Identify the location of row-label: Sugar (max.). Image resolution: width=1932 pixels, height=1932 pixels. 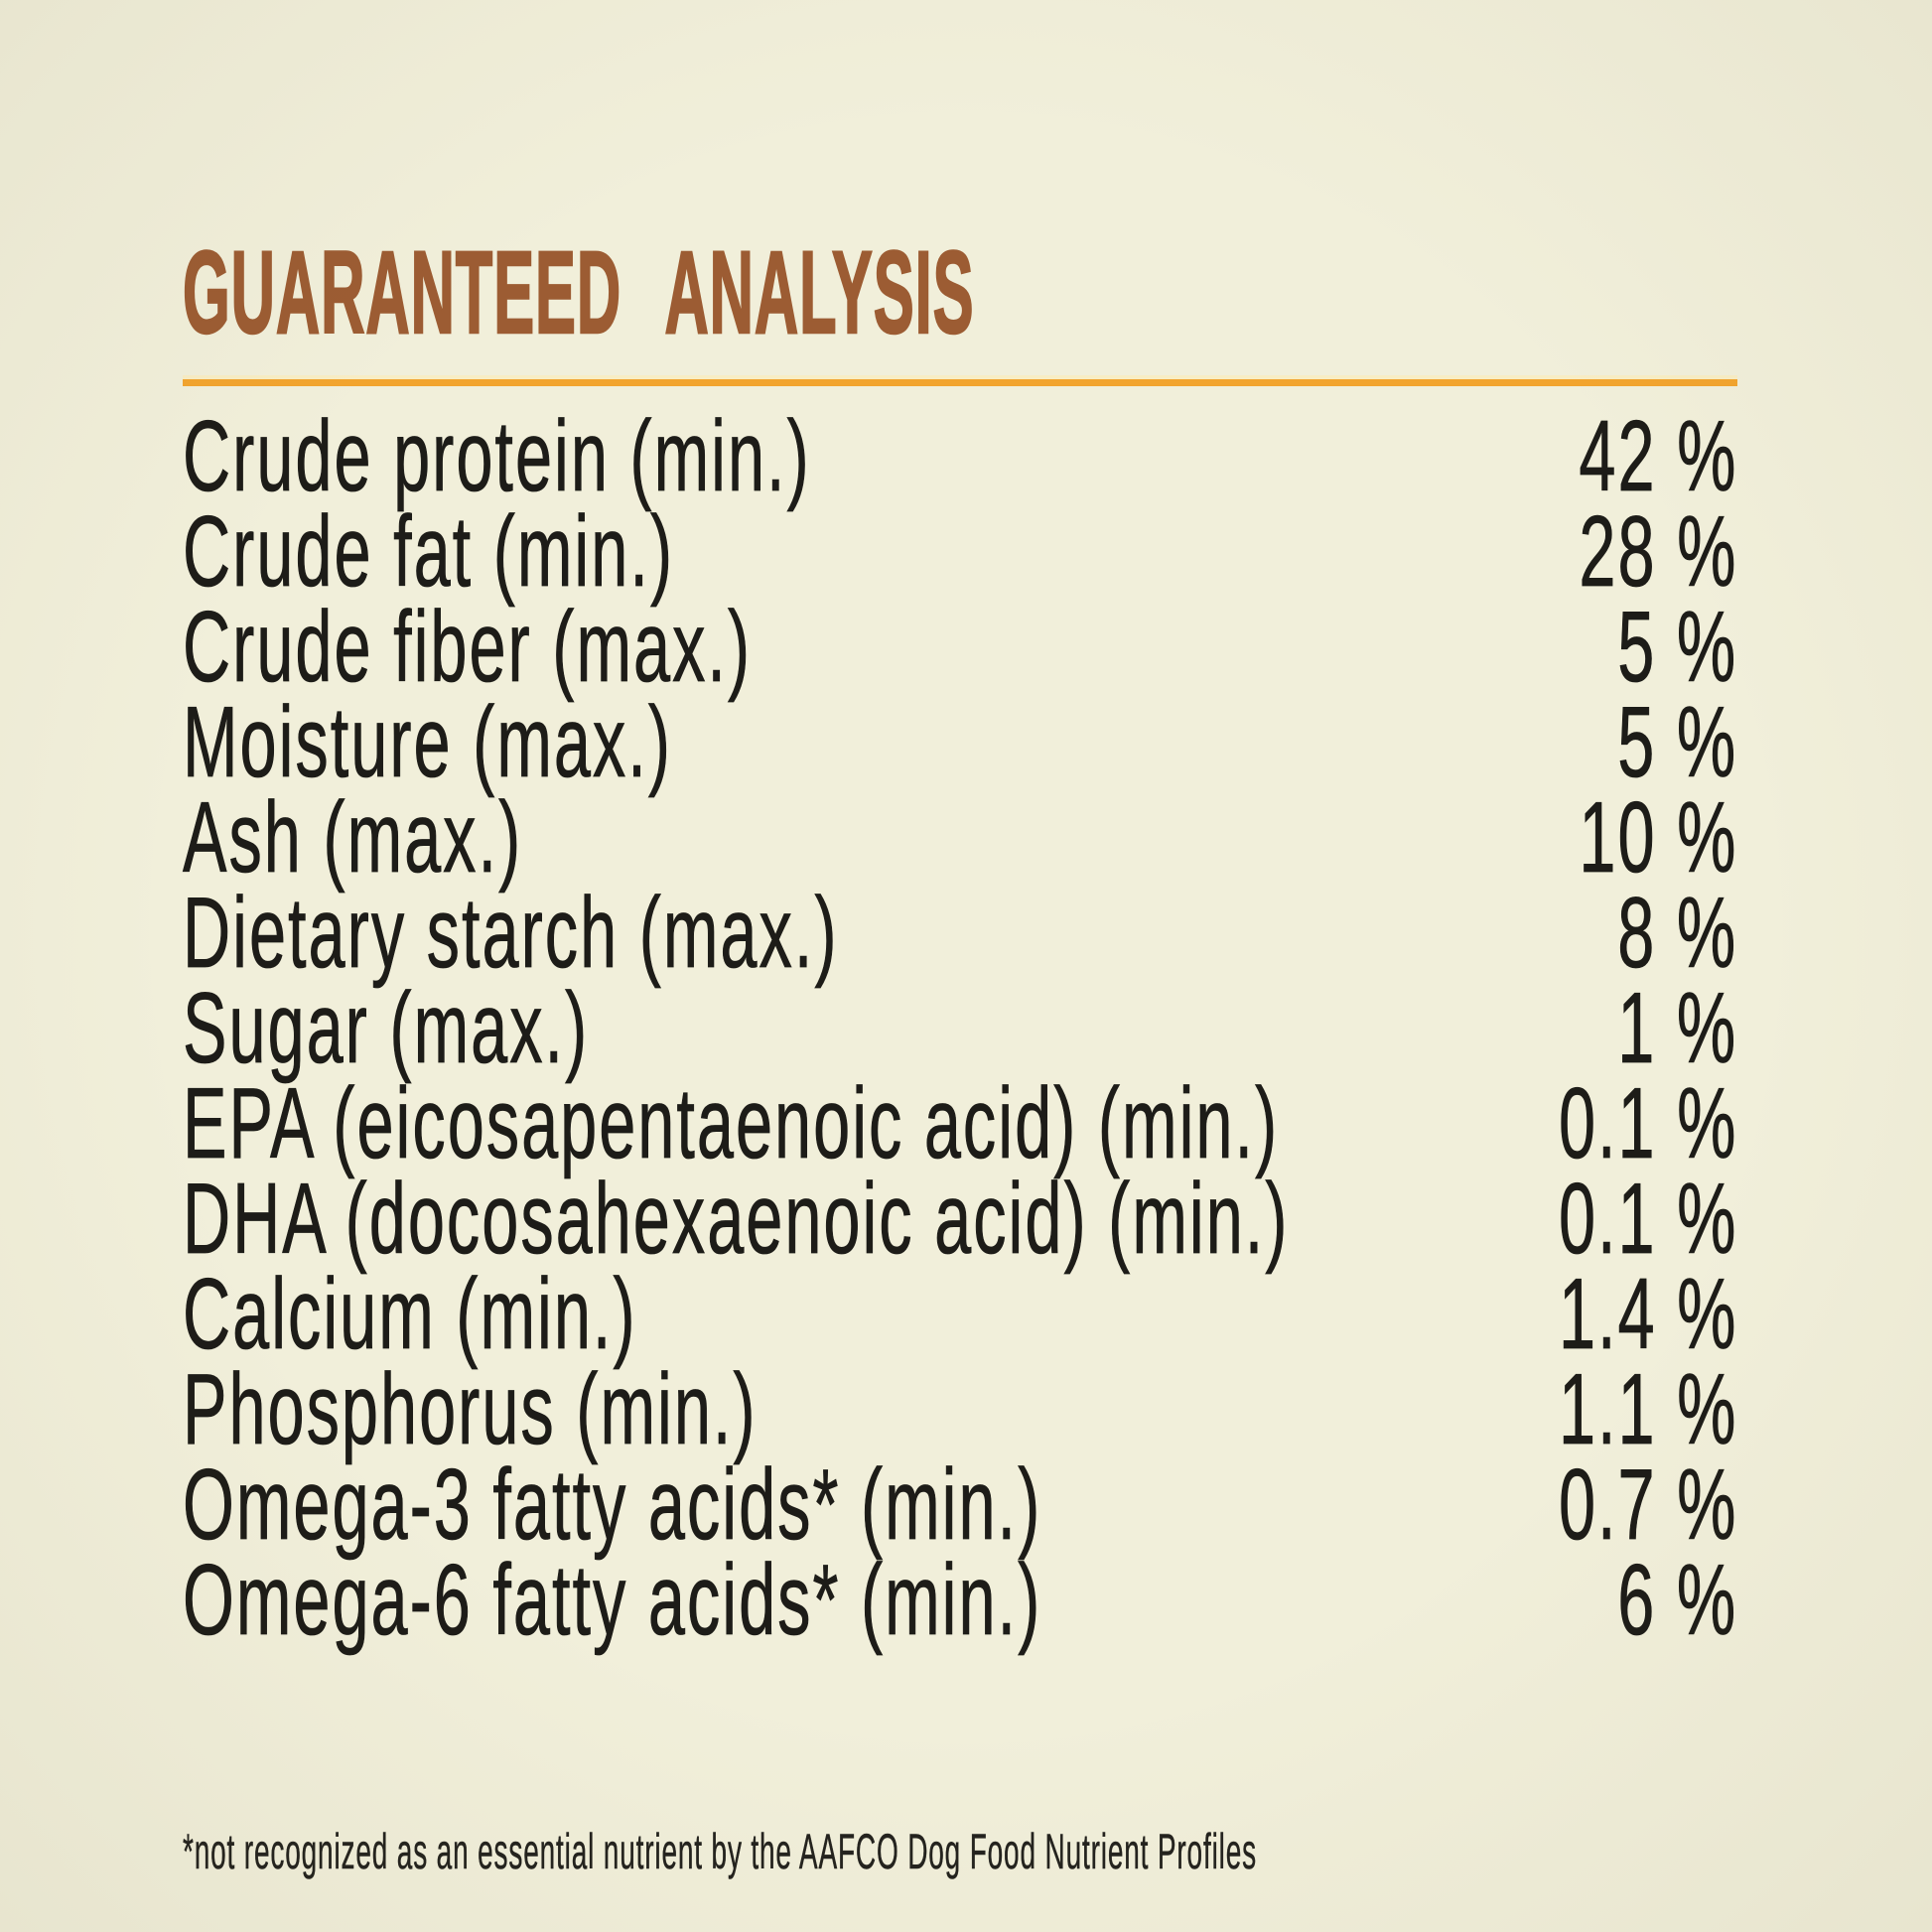
(387, 1029).